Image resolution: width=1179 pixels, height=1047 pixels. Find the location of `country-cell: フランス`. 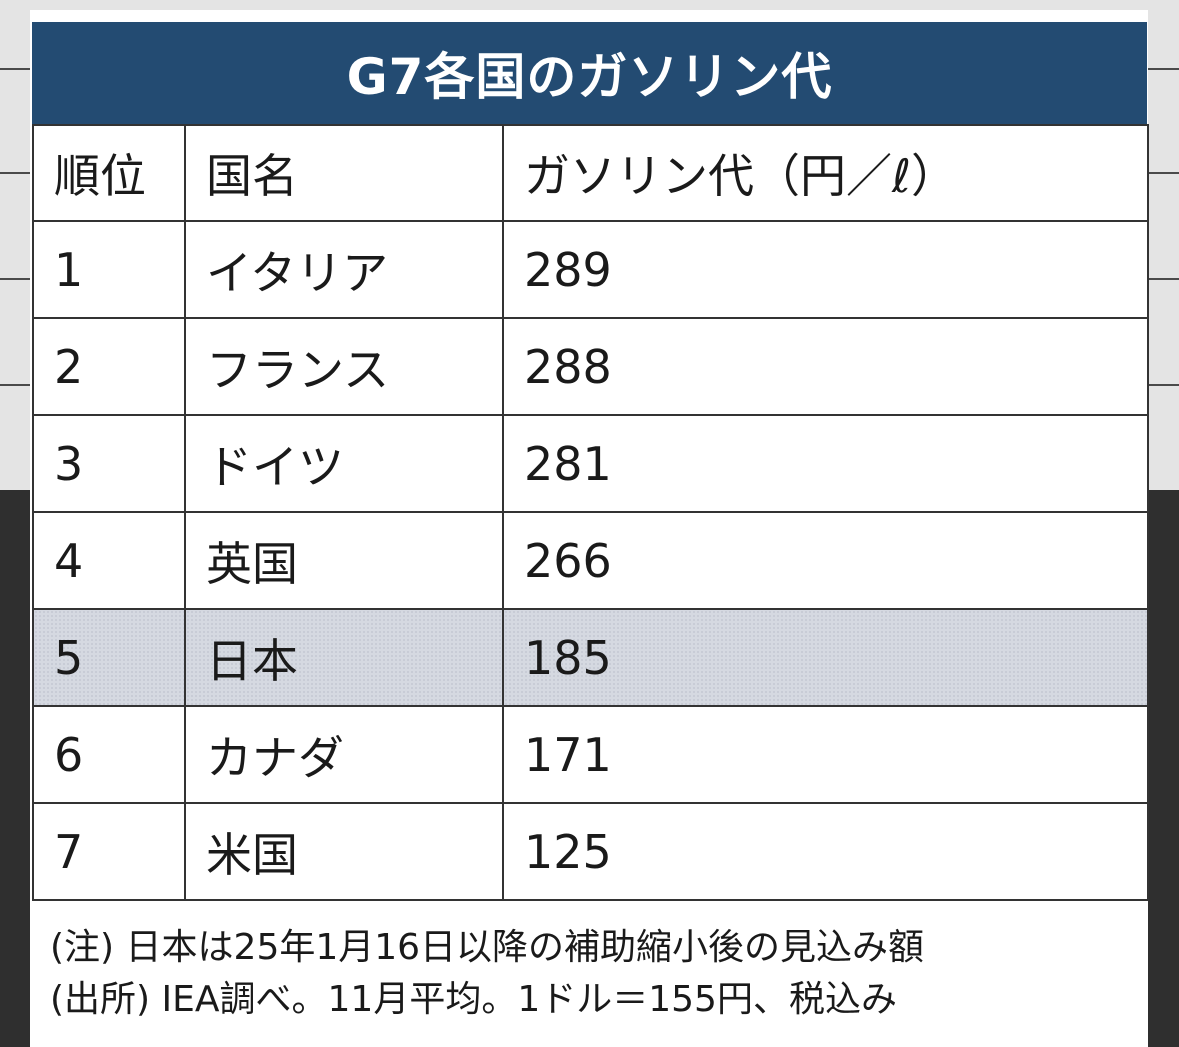

country-cell: フランス is located at coordinates (344, 366).